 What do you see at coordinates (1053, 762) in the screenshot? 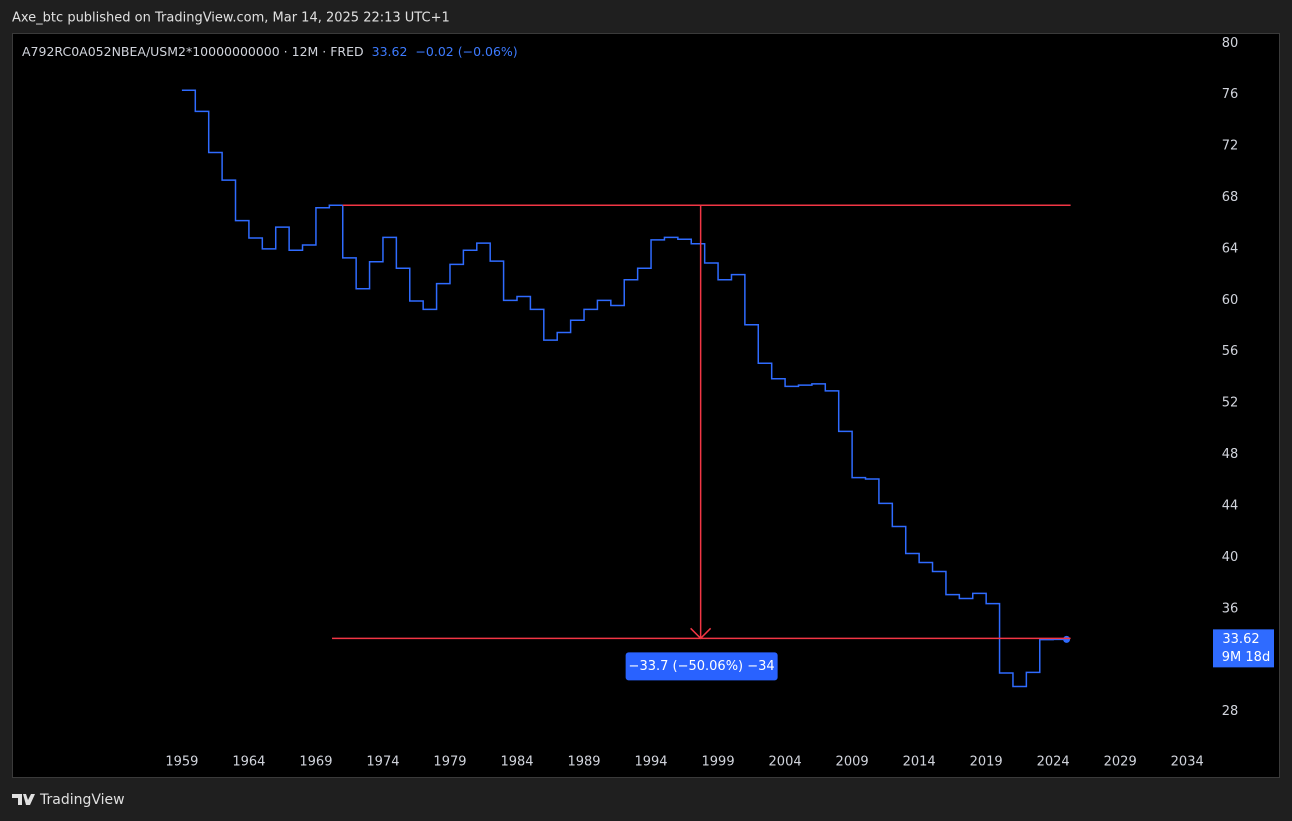
I see `x-tick-label: 2024` at bounding box center [1053, 762].